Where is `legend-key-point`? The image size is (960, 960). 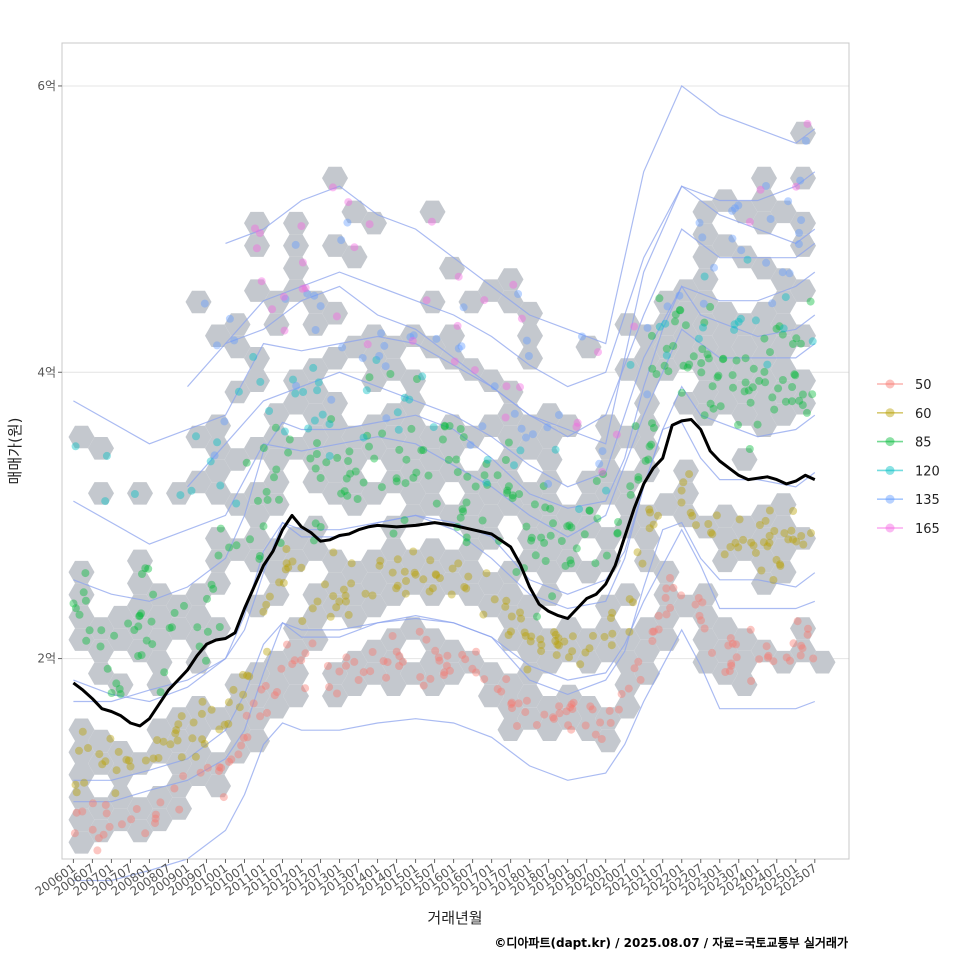 legend-key-point is located at coordinates (890, 470).